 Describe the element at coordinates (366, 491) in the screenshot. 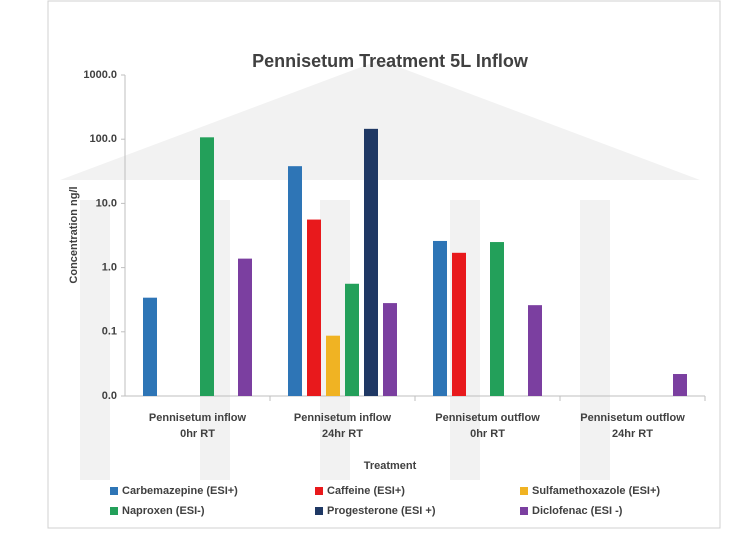

I see `legend-label: Caffeine (ESI+)` at that location.